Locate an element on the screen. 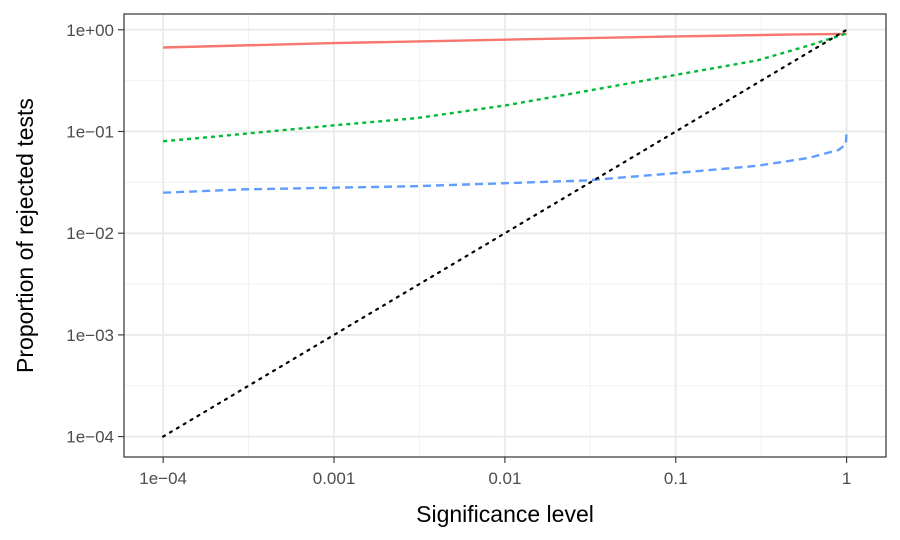 Image resolution: width=900 pixels, height=540 pixels. y-axis: 1e+00 1e−01 1e−02 1e−03 1e−04 is located at coordinates (95, 234).